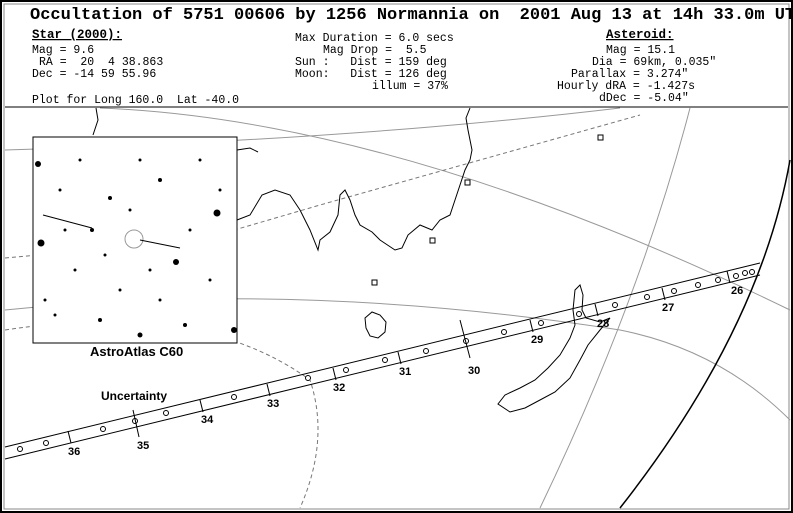 The height and width of the screenshot is (513, 793). What do you see at coordinates (640, 35) in the screenshot?
I see `asteroid-heading: Asteroid:` at bounding box center [640, 35].